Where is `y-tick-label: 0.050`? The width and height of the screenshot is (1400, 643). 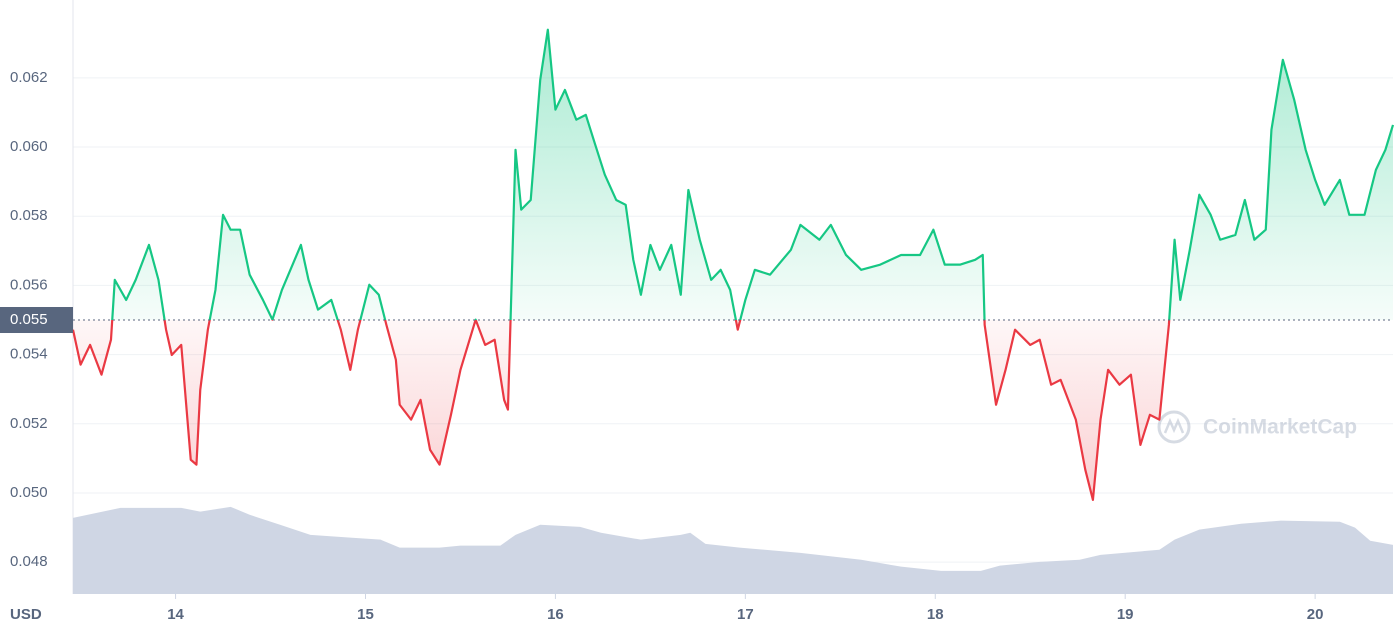
y-tick-label: 0.050 is located at coordinates (29, 492).